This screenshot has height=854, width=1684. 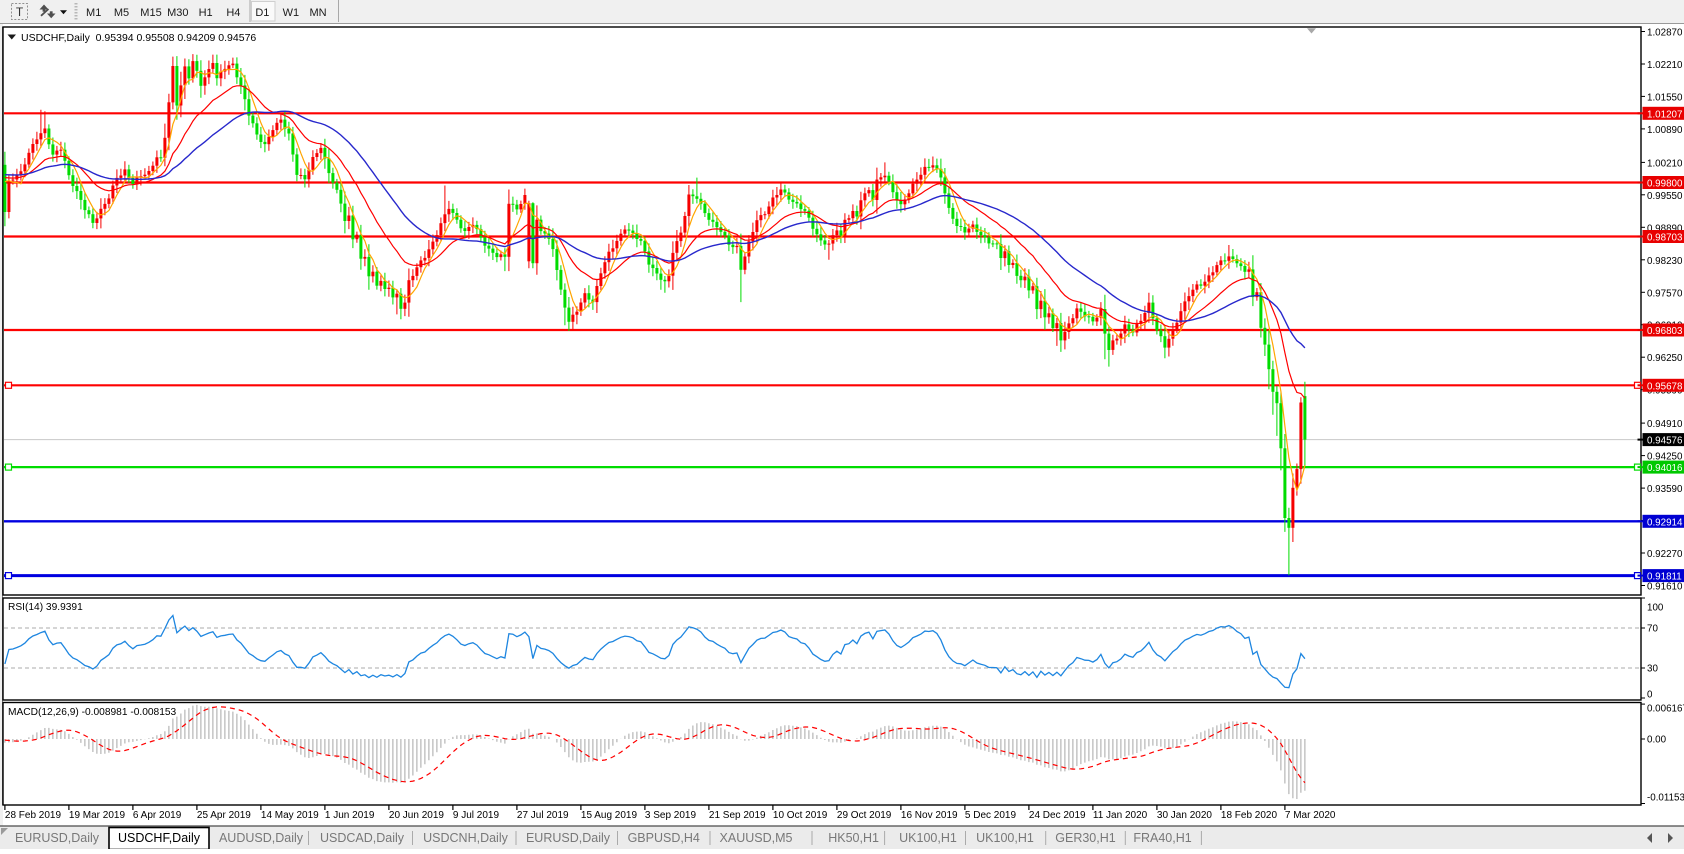 What do you see at coordinates (1652, 629) in the screenshot?
I see `svg-text: 70` at bounding box center [1652, 629].